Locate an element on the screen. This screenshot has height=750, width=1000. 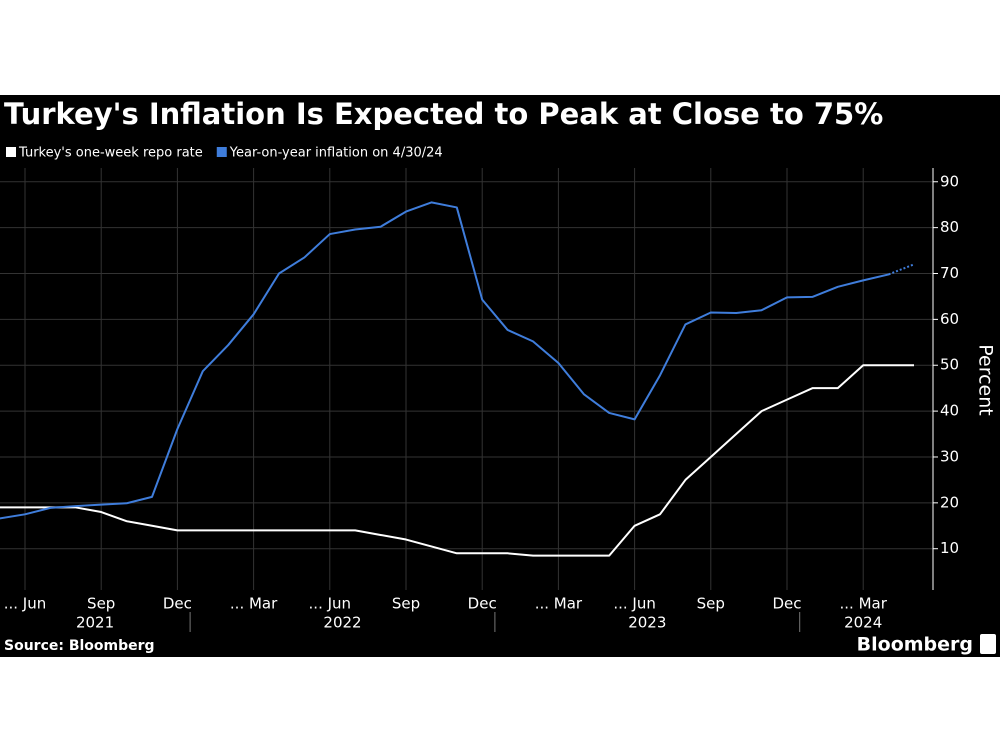
legend-label: Turkey's one-week repo rate is located at coordinates (110, 153).